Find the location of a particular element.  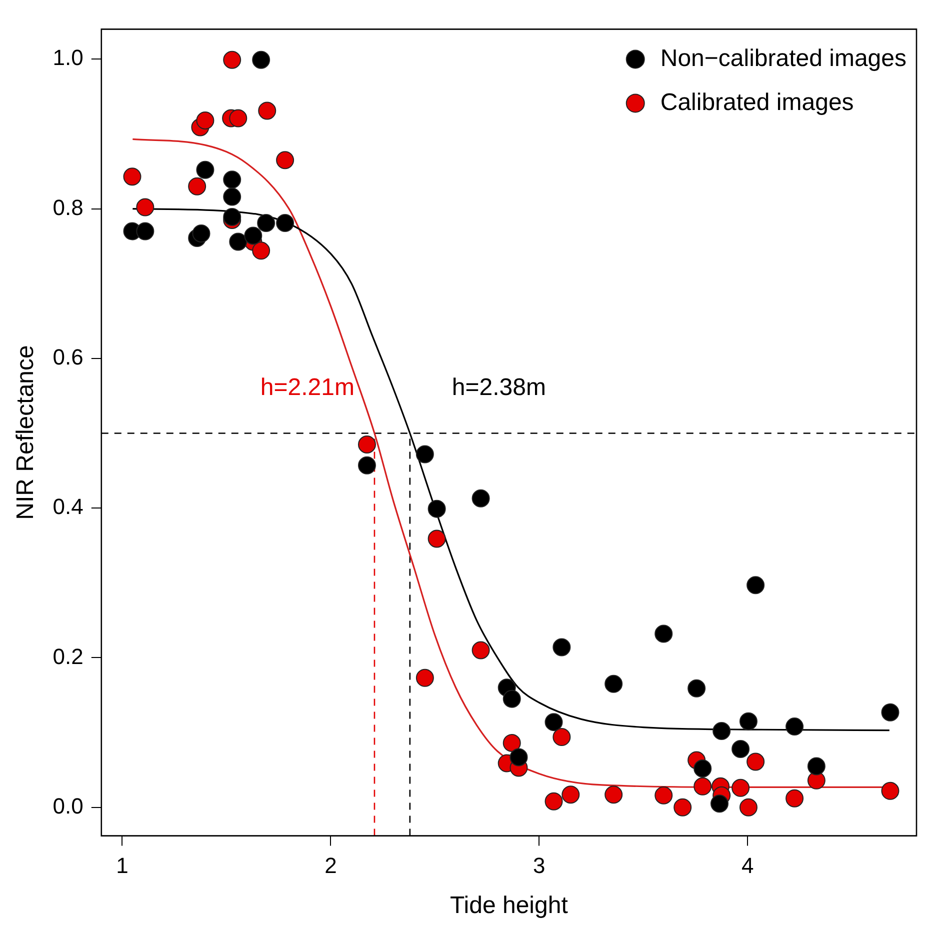

x-tick-label: 3 is located at coordinates (539, 865).